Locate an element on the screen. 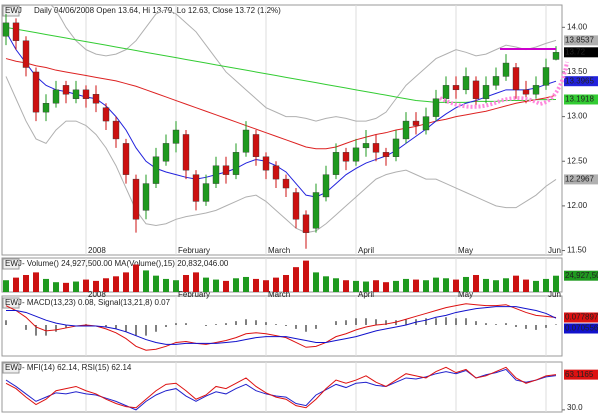  y-tick-label: 13.00 is located at coordinates (577, 116).